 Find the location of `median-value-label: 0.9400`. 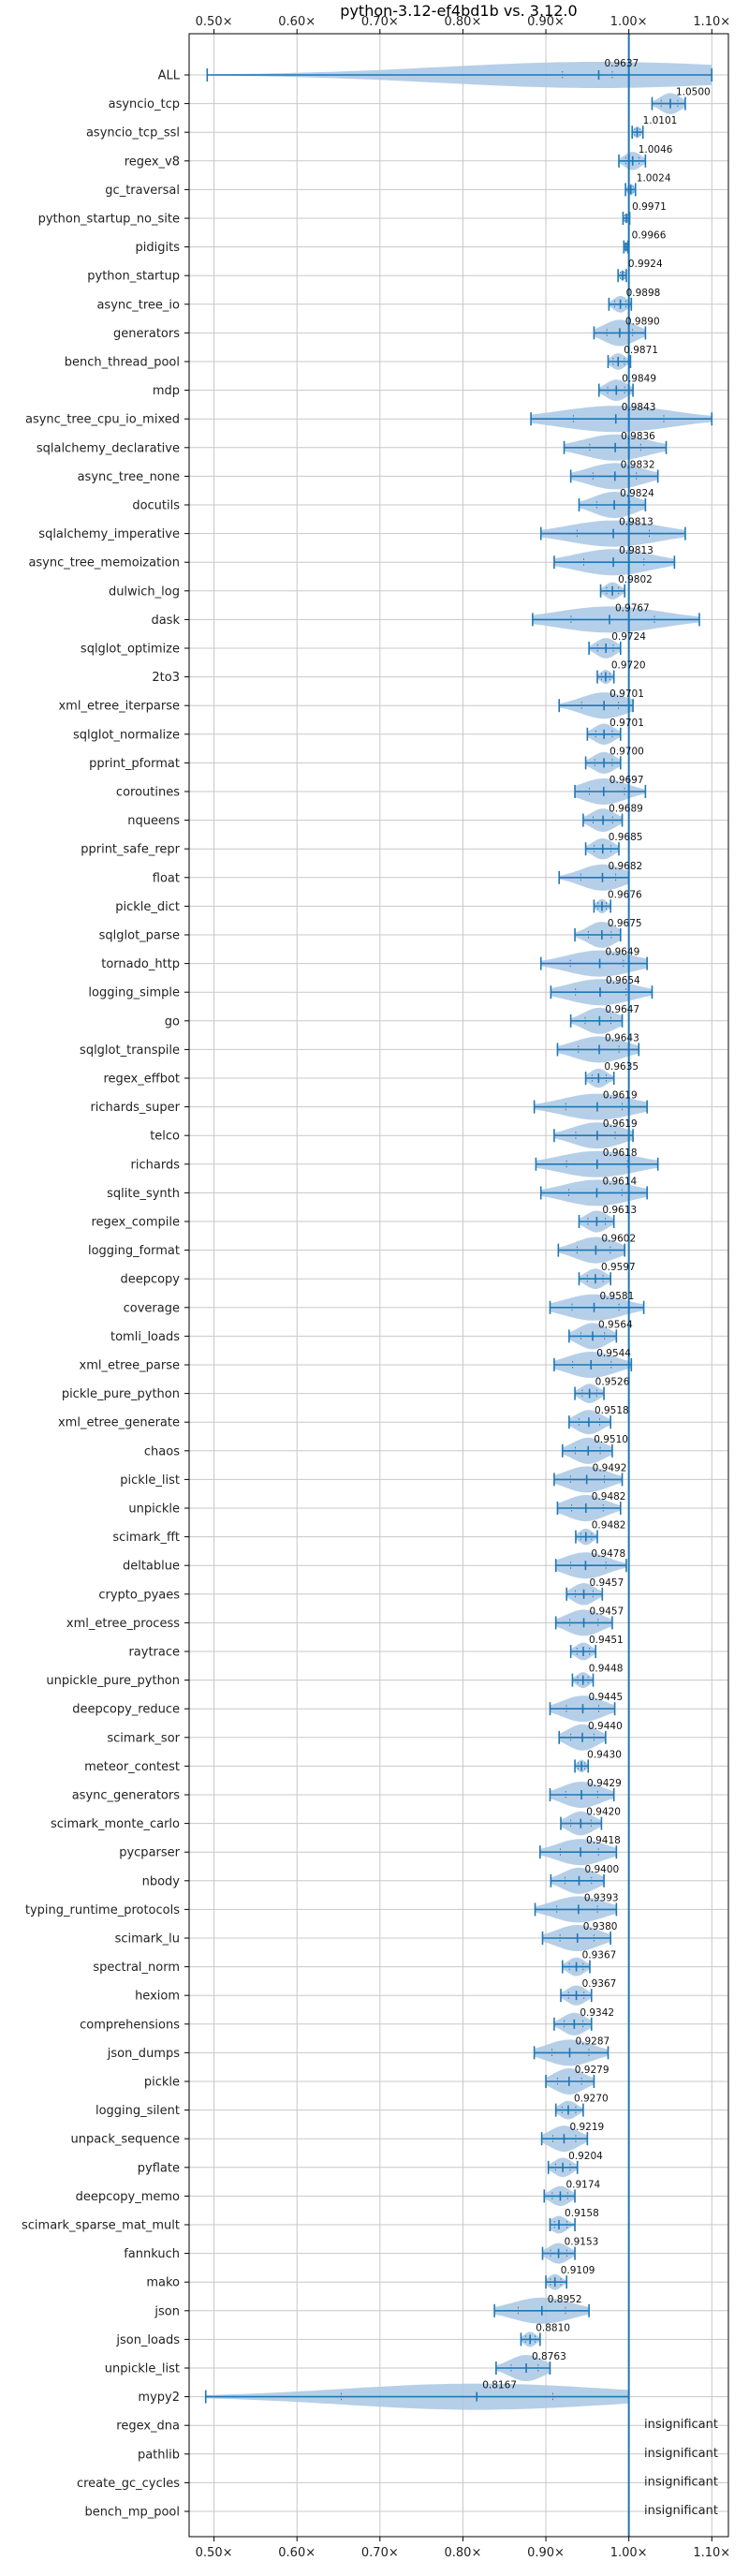

median-value-label: 0.9400 is located at coordinates (601, 1870).